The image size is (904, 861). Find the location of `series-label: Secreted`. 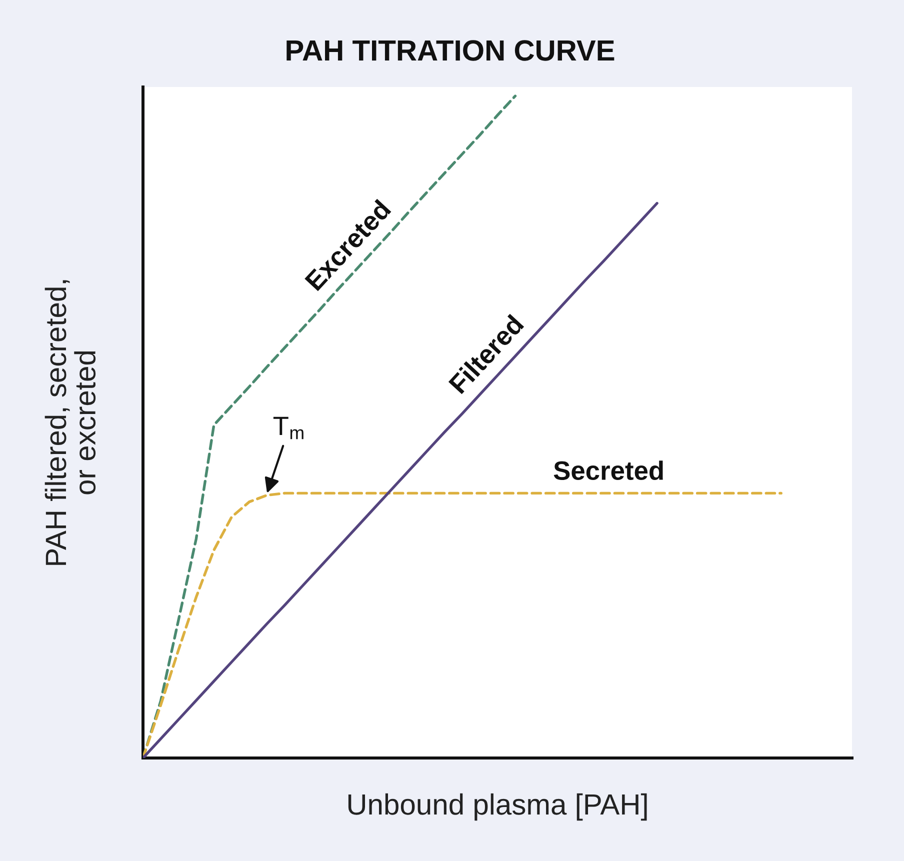

series-label: Secreted is located at coordinates (608, 470).